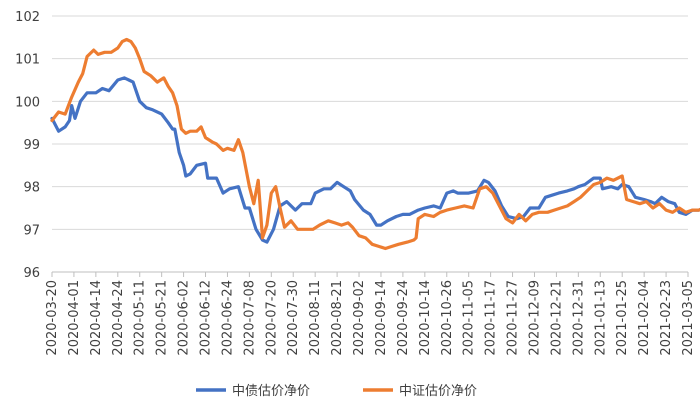  I want to click on x-tick-label: 2020-04-01, so click(74, 318).